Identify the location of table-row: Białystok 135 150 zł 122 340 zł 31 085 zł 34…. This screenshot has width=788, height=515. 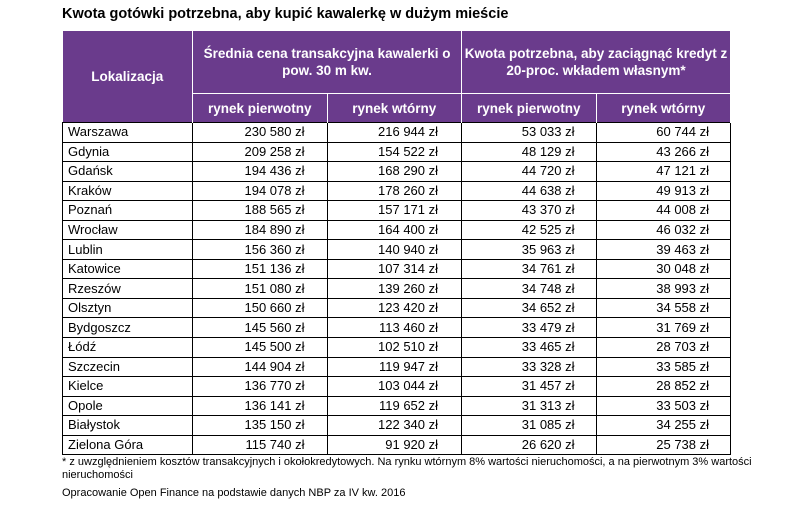
(397, 425).